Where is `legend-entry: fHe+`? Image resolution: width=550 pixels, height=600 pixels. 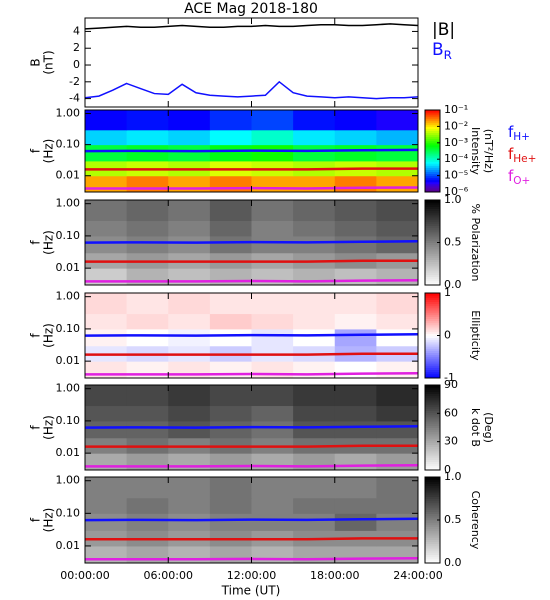
legend-entry: fHe+ is located at coordinates (522, 155).